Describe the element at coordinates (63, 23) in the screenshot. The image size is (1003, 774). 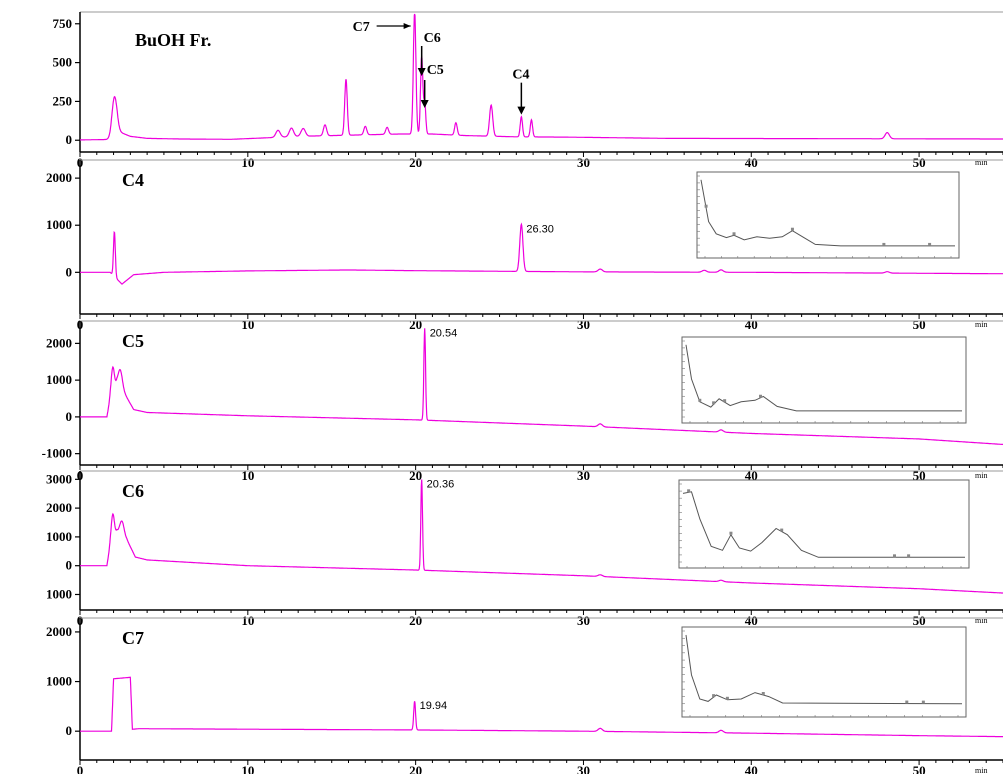
I see `y-tick-label: 750` at that location.